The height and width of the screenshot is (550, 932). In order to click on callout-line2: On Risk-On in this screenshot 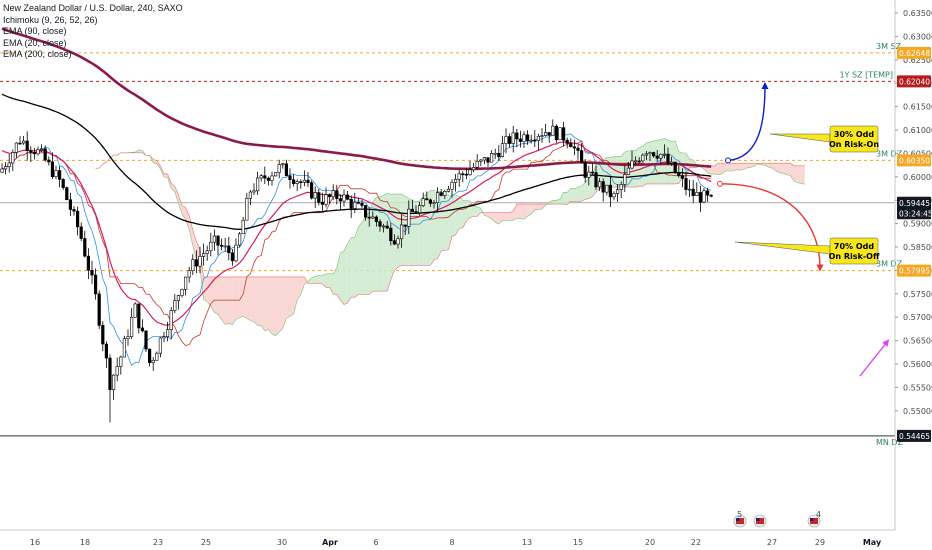, I will do `click(854, 144)`.